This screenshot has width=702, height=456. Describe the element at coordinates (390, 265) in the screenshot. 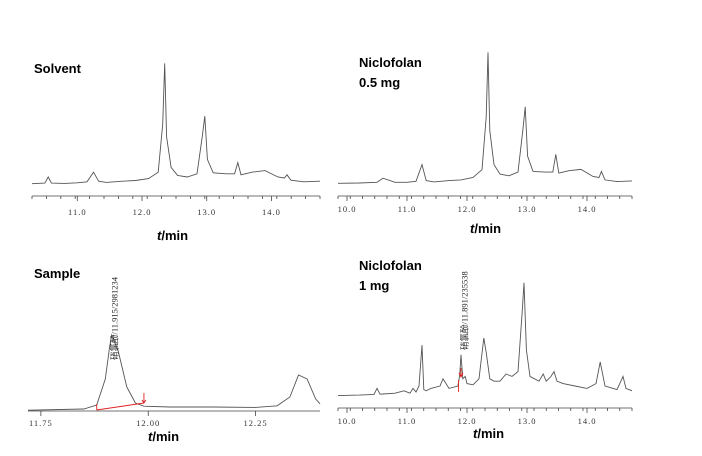

I see `panel-label-niclofolan-1: Niclofolan` at that location.